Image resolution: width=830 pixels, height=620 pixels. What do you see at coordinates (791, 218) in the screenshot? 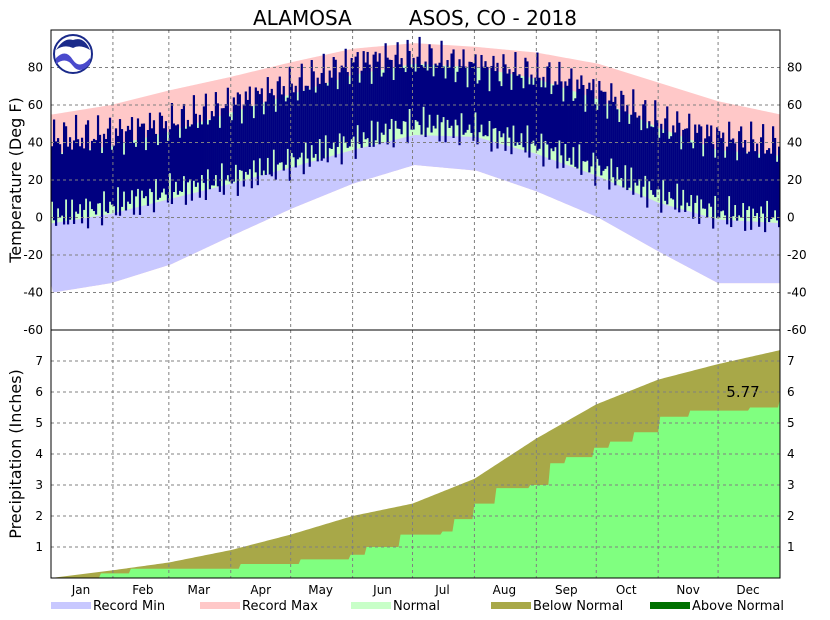
I see `temp-tick-right: 0` at bounding box center [791, 218].